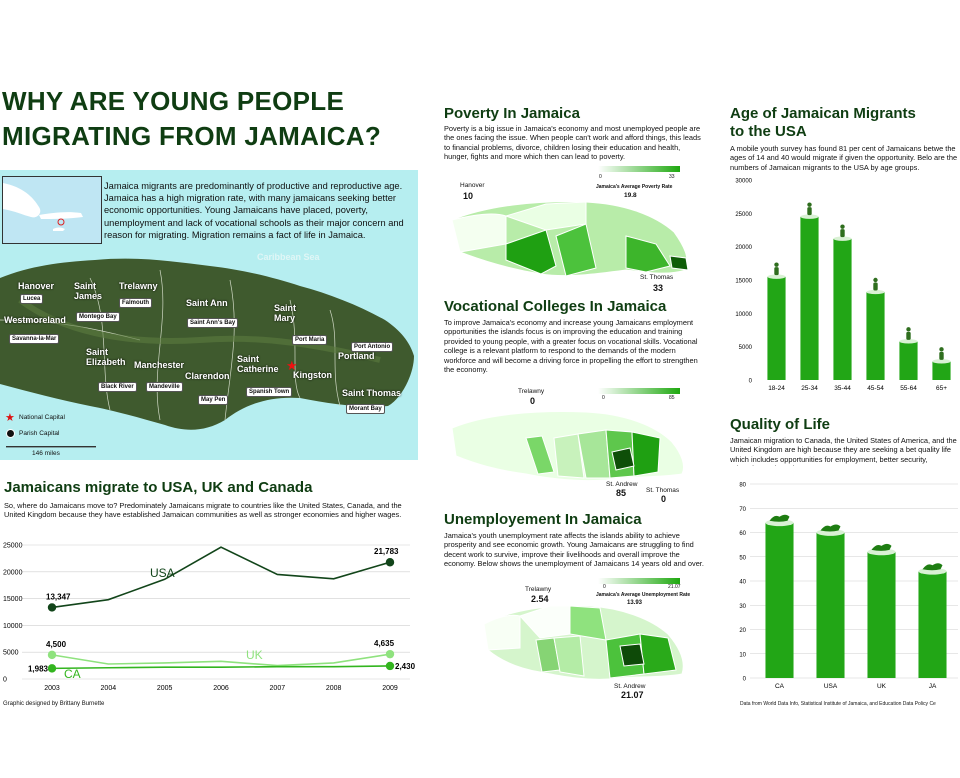 The width and height of the screenshot is (960, 778). I want to click on data-label: 1,983, so click(38, 668).